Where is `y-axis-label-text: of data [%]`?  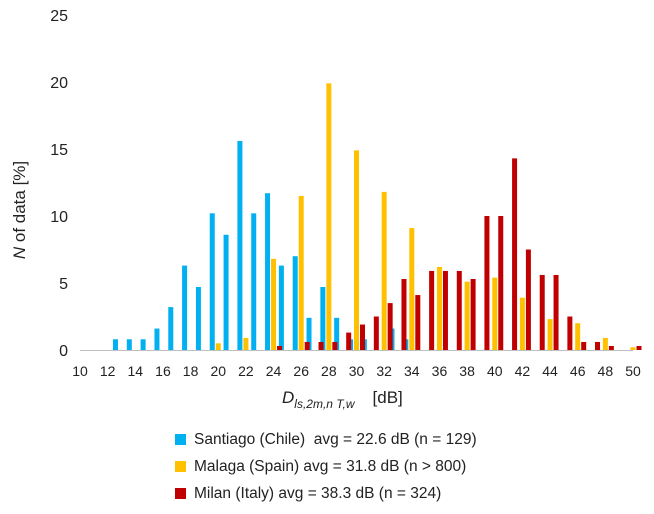 y-axis-label-text: of data [%] is located at coordinates (19, 203).